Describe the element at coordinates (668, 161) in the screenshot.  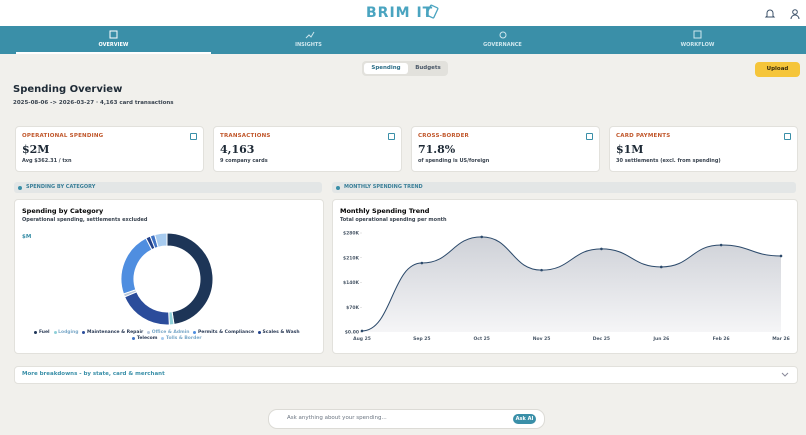
I see `kpi-sub: 30 settlements (excl. from spending)` at that location.